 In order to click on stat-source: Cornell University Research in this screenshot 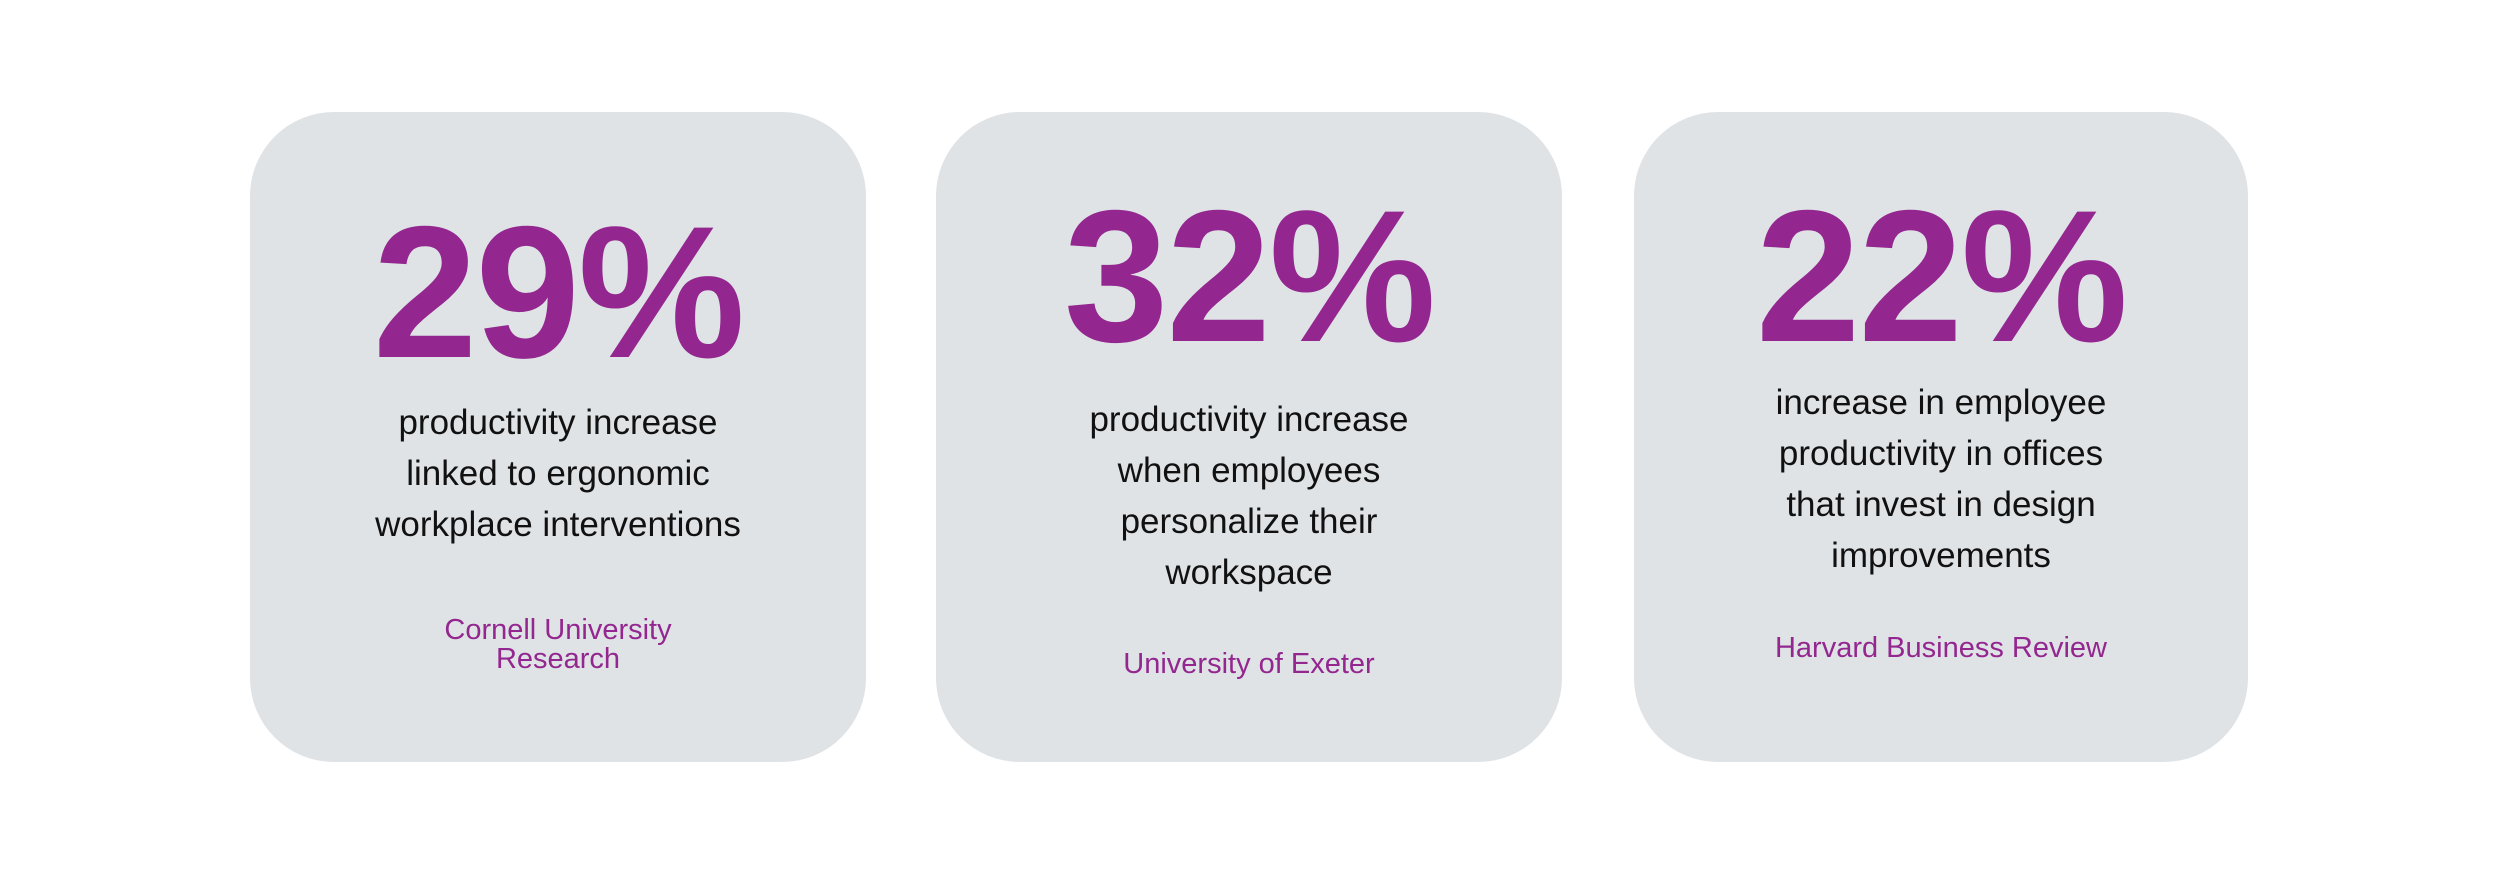, I will do `click(558, 645)`.